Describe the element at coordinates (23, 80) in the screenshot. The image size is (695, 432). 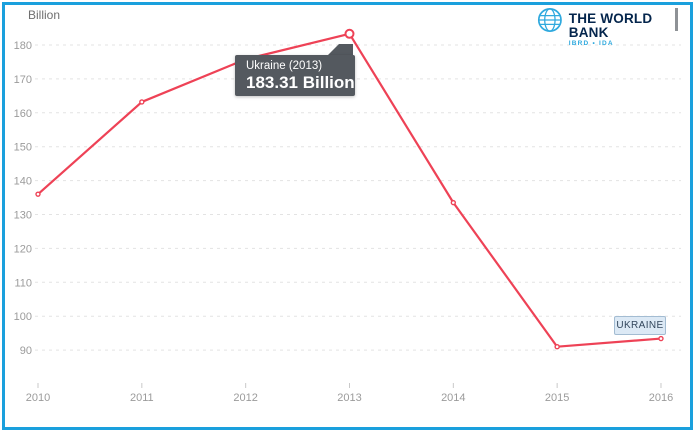
I see `y-axis-label-170: 170` at that location.